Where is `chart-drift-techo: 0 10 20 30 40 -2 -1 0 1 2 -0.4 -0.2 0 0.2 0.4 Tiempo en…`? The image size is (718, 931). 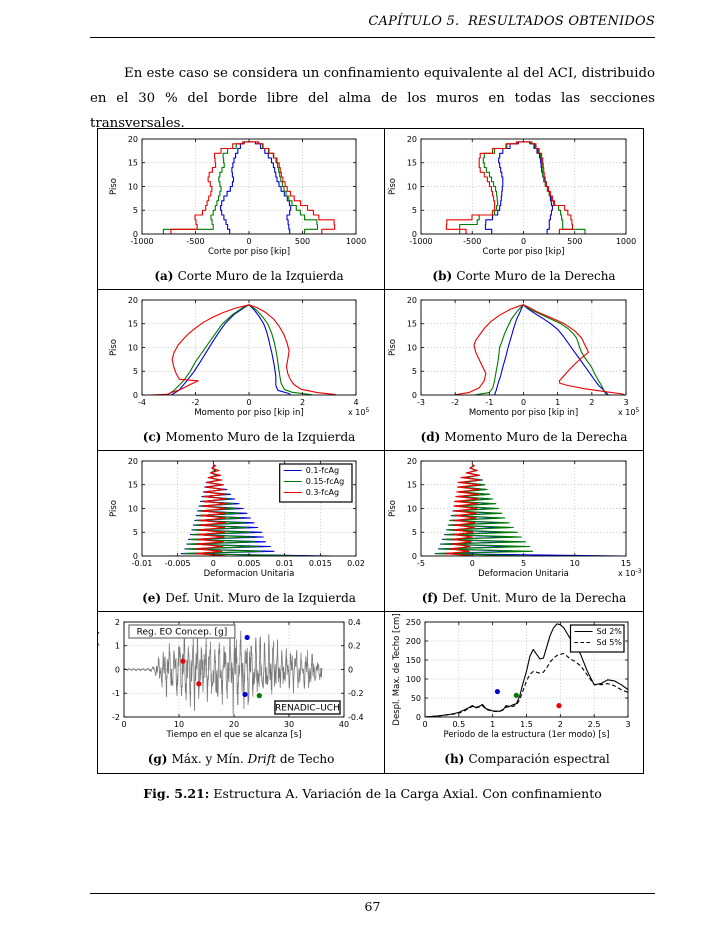 chart-drift-techo: 0 10 20 30 40 -2 -1 0 1 2 -0.4 -0.2 0 0.2 0.4 Tiempo en… is located at coordinates (231, 679).